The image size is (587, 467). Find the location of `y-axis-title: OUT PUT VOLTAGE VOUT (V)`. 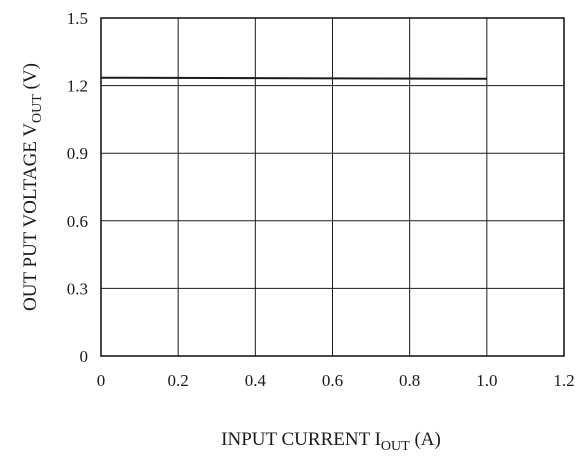

y-axis-title: OUT PUT VOLTAGE VOUT (V) is located at coordinates (32, 187).